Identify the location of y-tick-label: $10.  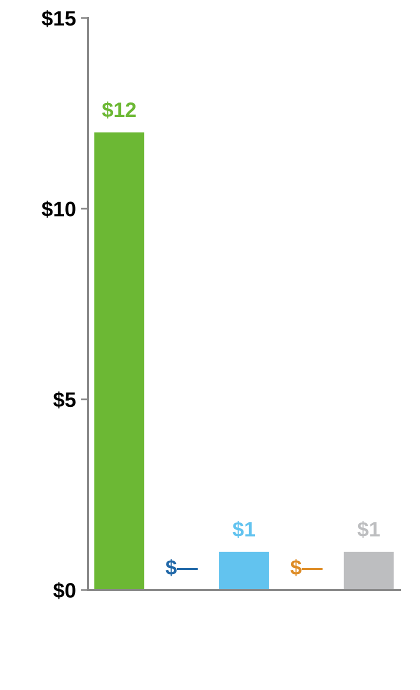
(59, 209).